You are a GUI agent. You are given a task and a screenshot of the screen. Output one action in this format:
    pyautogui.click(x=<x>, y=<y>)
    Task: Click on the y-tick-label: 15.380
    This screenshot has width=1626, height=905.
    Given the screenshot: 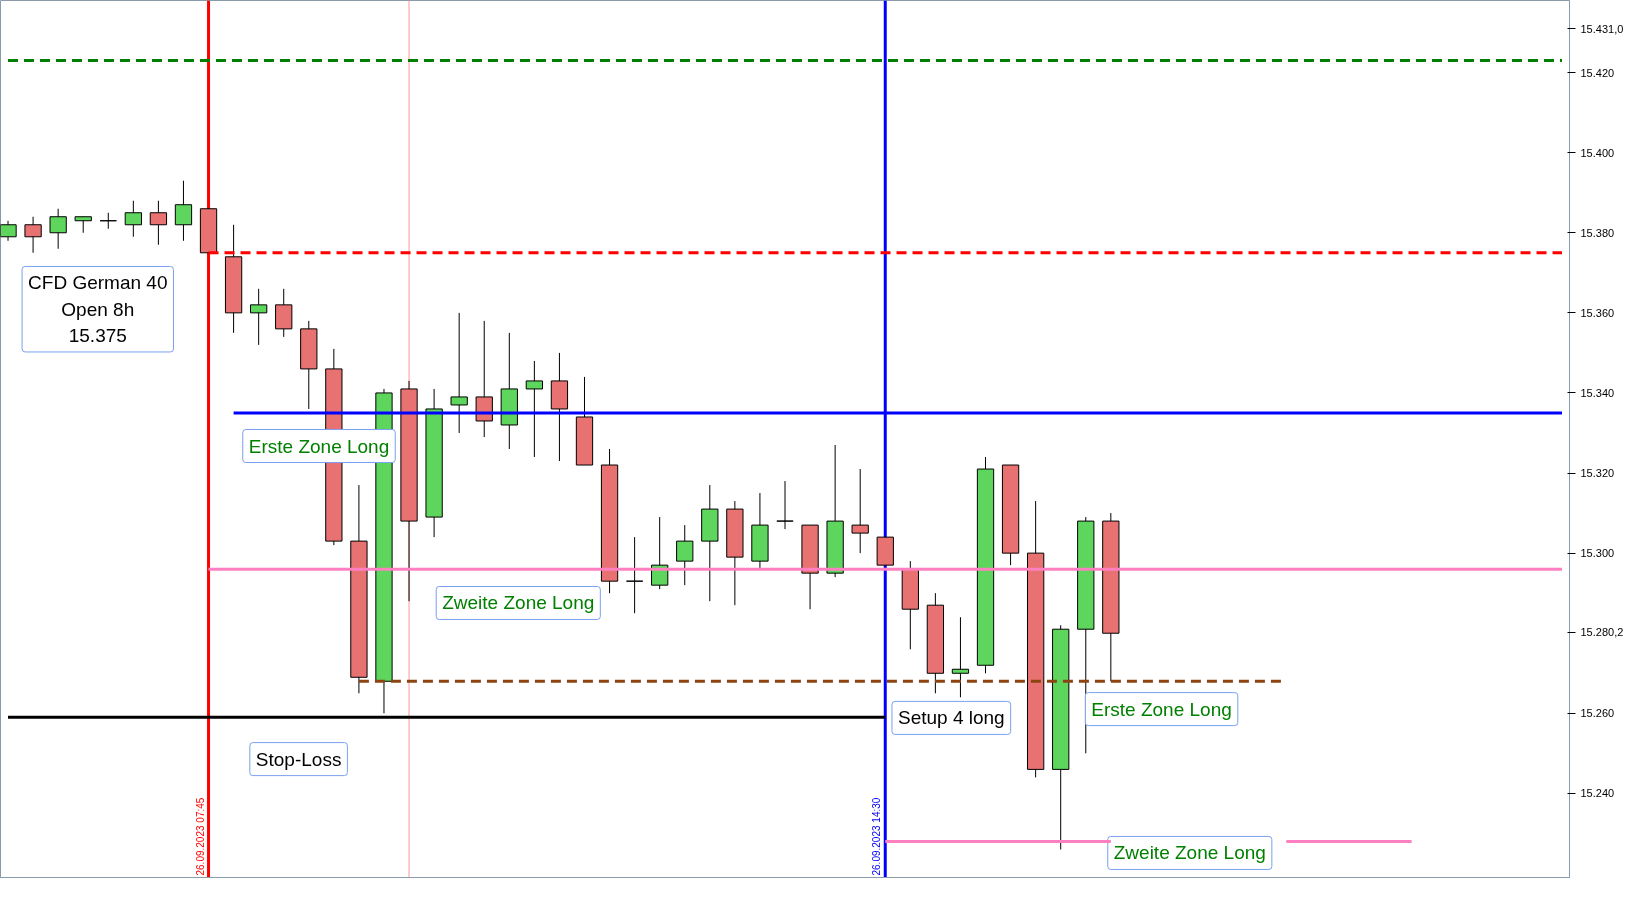 What is the action you would take?
    pyautogui.click(x=1597, y=232)
    